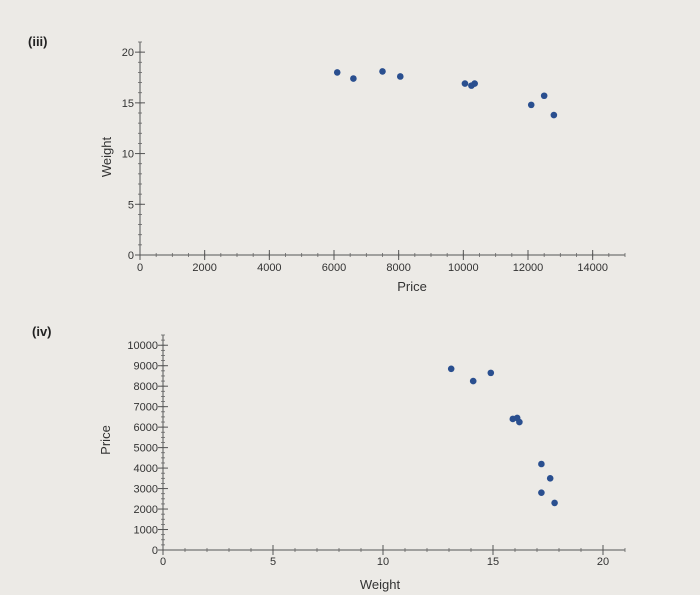 The image size is (700, 595). Describe the element at coordinates (42, 331) in the screenshot. I see `panel-label: (iv)` at that location.